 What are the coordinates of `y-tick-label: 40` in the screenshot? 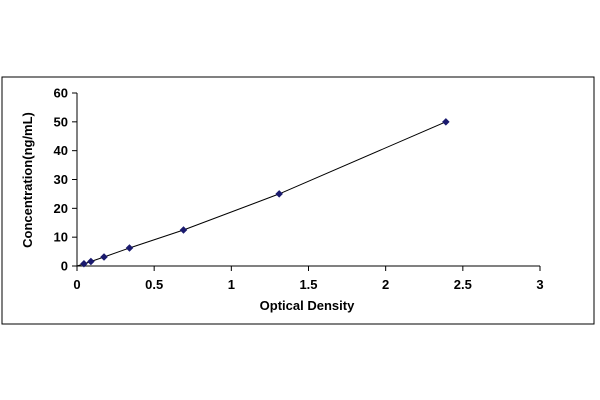 It's located at (61, 150).